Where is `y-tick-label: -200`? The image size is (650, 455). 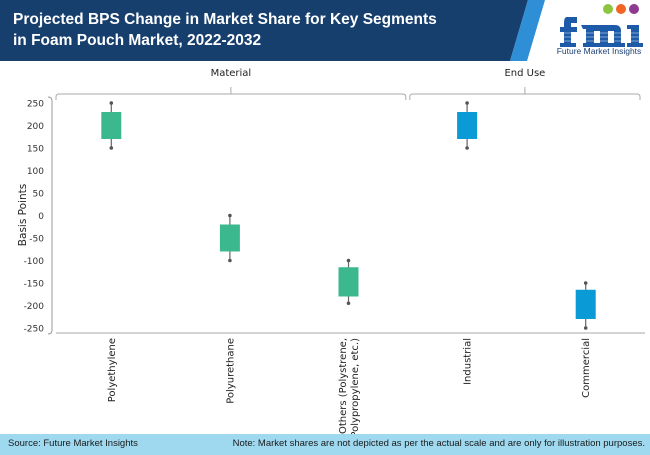
y-tick-label: -200 is located at coordinates (34, 307).